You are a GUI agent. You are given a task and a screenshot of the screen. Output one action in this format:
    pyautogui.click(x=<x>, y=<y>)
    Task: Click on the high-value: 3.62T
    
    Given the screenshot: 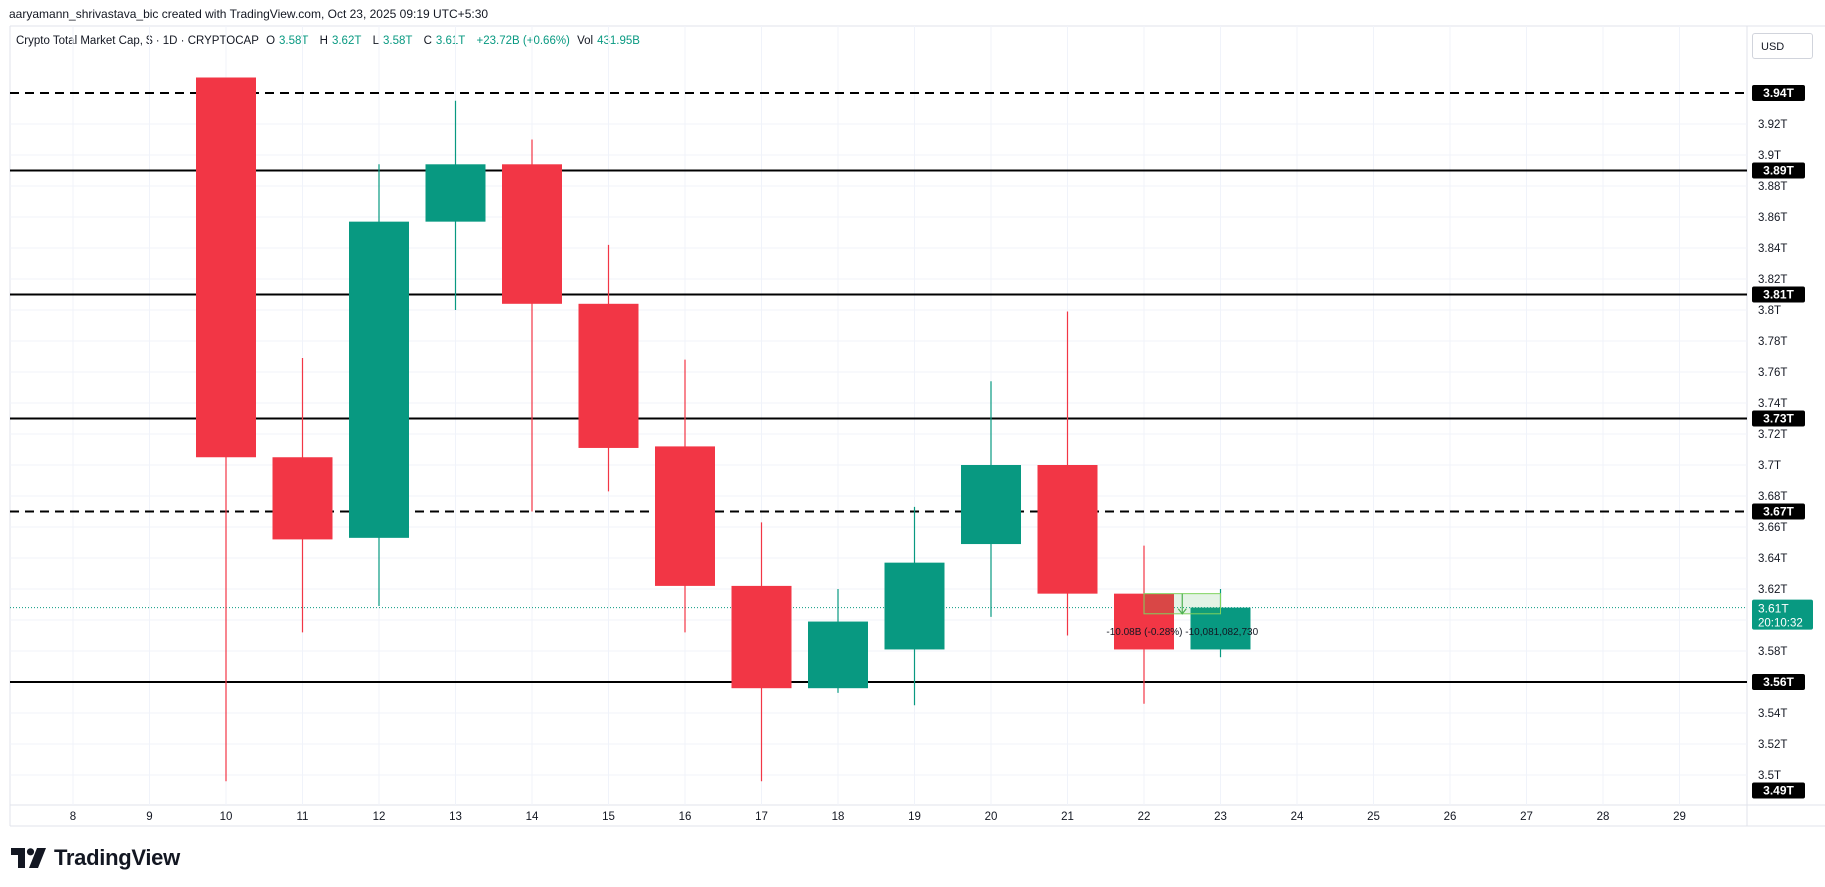 What is the action you would take?
    pyautogui.click(x=346, y=41)
    